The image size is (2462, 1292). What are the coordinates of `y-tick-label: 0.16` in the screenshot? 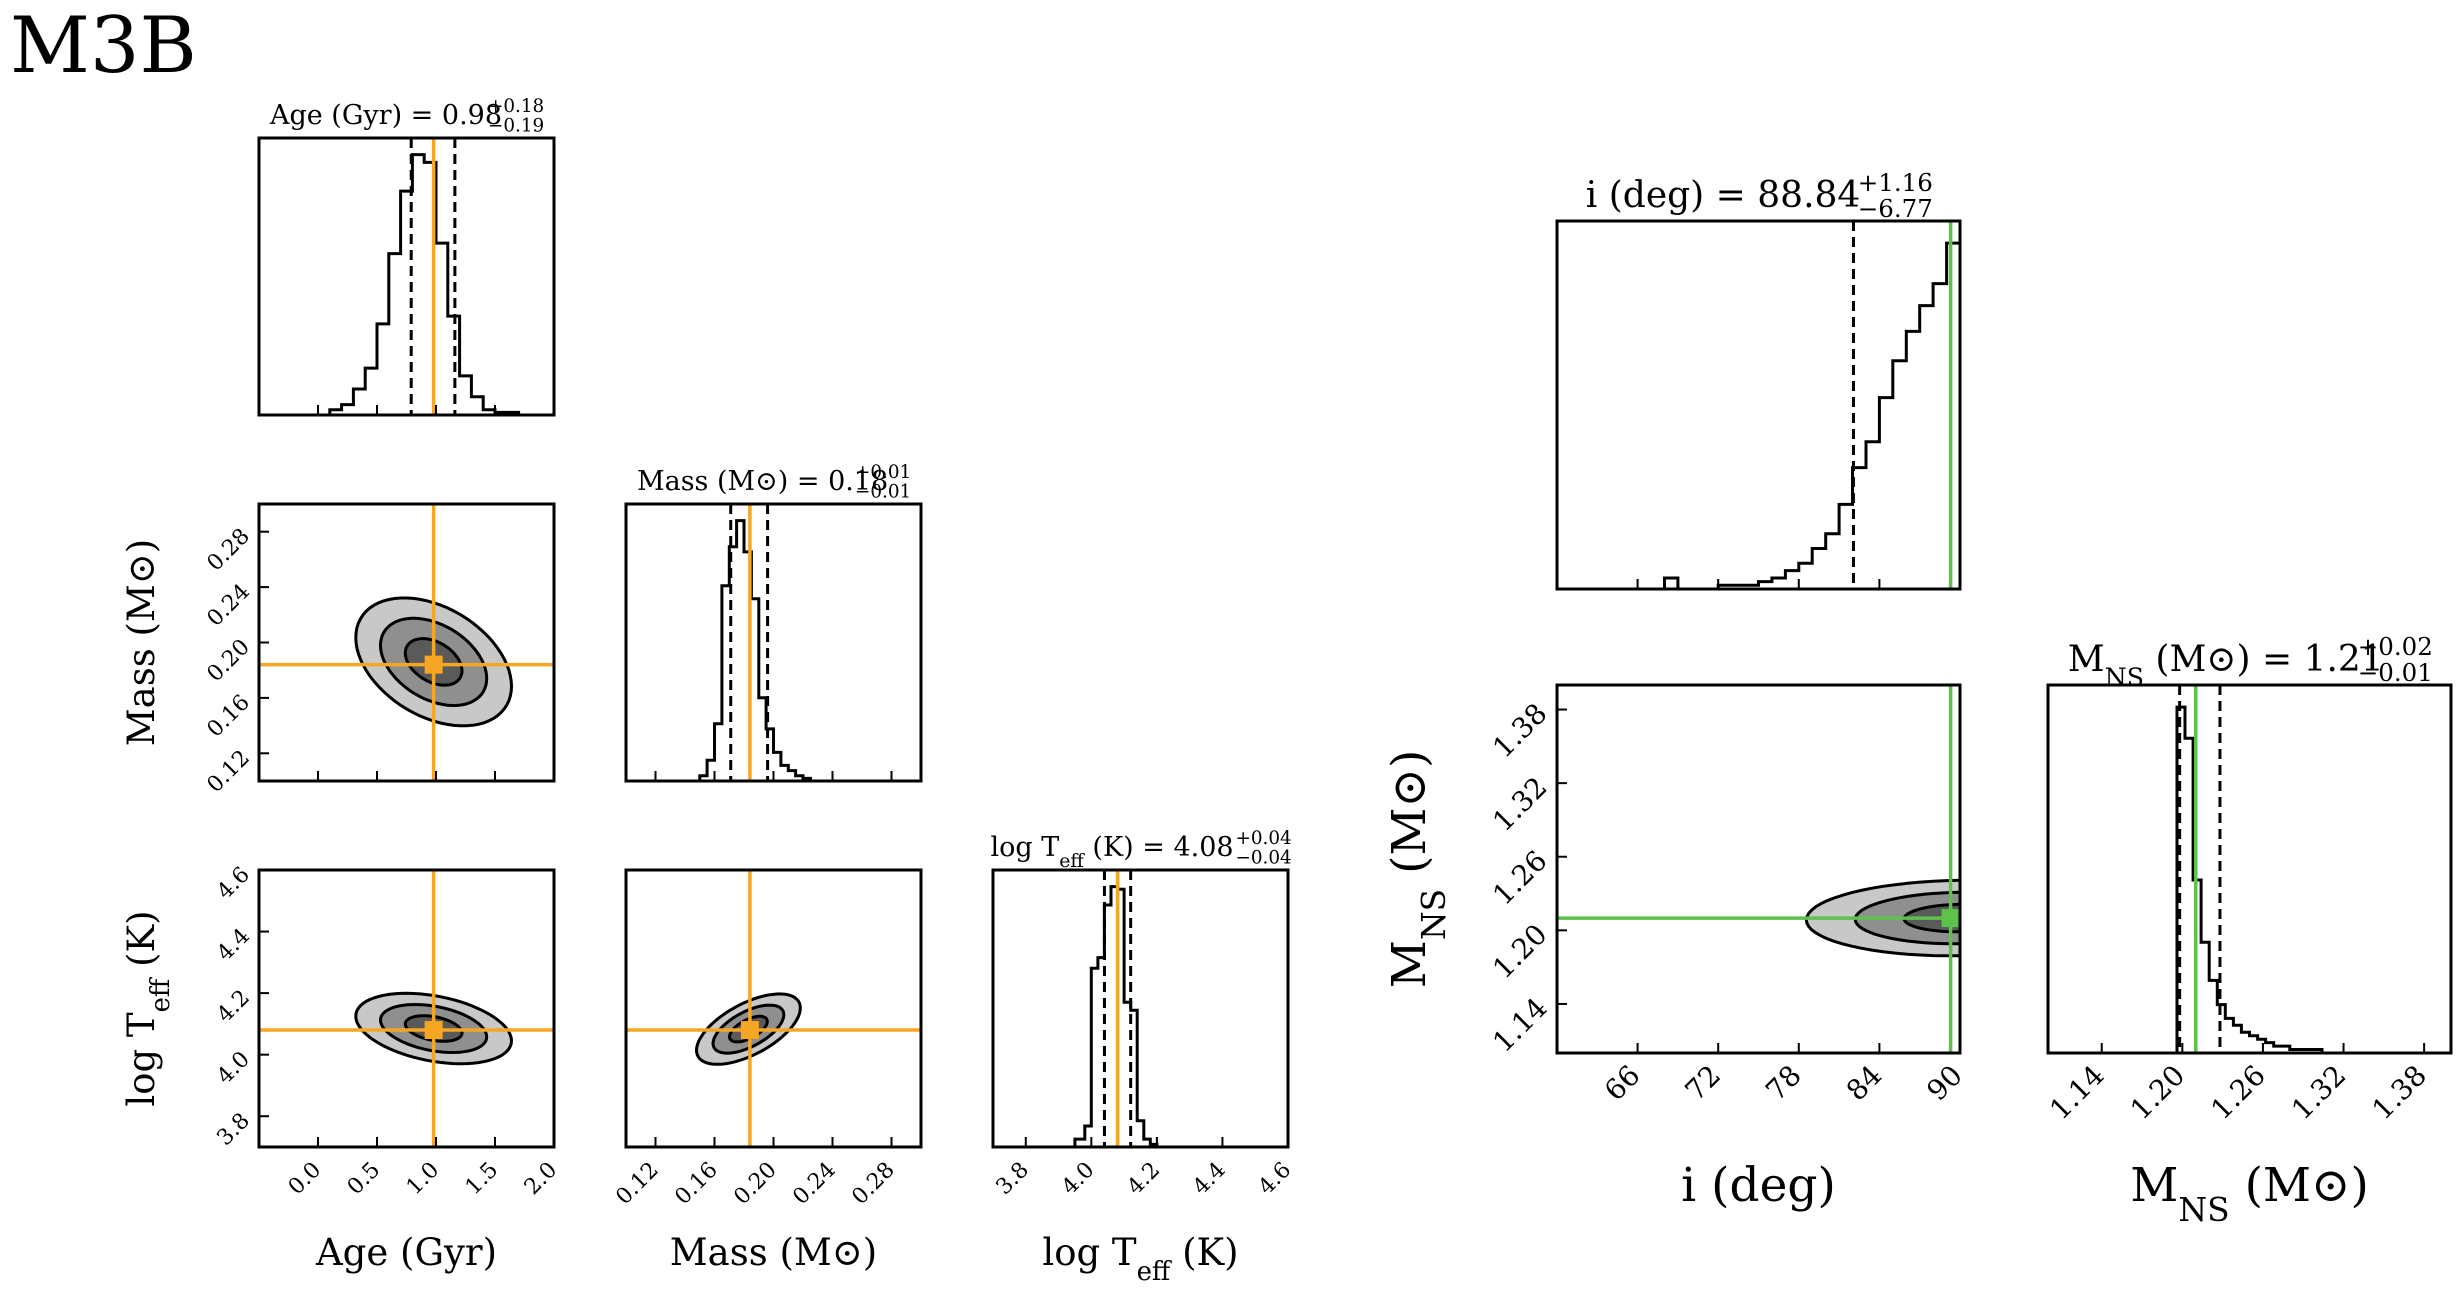 It's located at (229, 716).